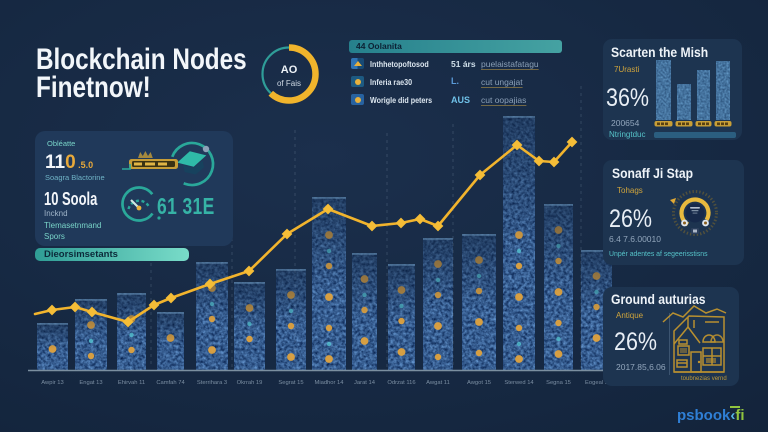 The height and width of the screenshot is (432, 768). What do you see at coordinates (212, 383) in the screenshot?
I see `svg-text: Sterrihara 3` at bounding box center [212, 383].